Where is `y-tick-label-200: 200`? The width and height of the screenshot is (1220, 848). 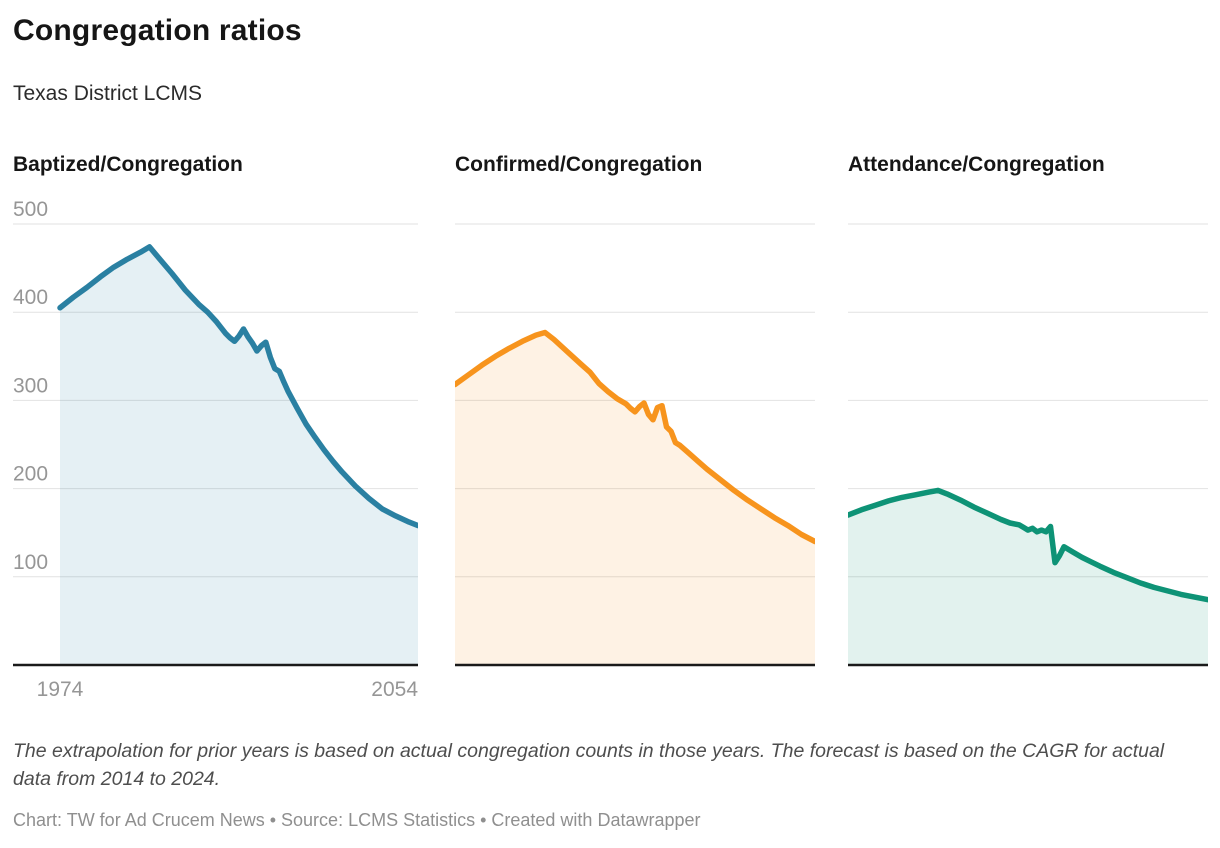 y-tick-label-200: 200 is located at coordinates (30, 474).